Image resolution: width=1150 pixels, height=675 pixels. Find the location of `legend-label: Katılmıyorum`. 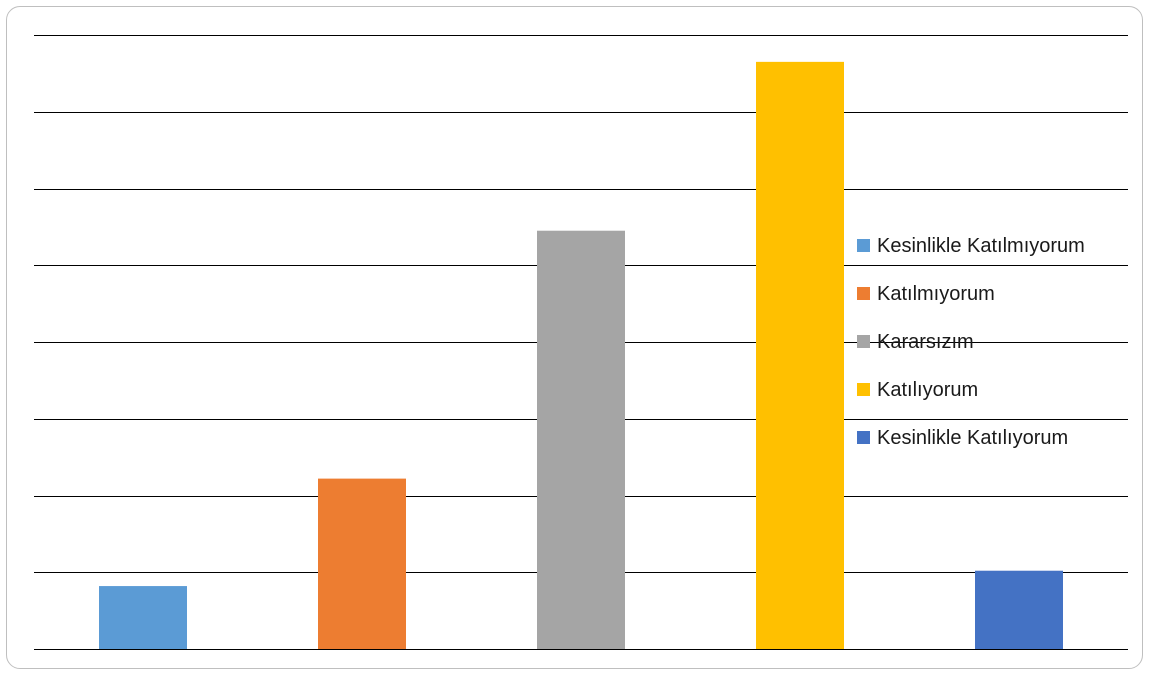

legend-label: Katılmıyorum is located at coordinates (936, 294).